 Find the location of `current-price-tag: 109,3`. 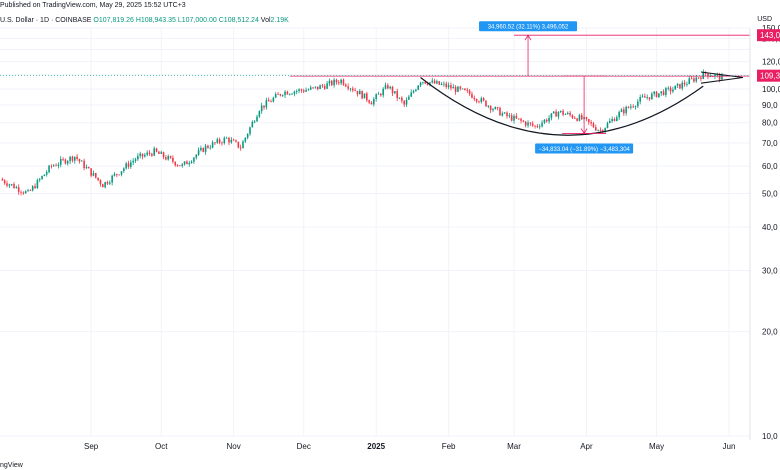

current-price-tag: 109,3 is located at coordinates (770, 76).